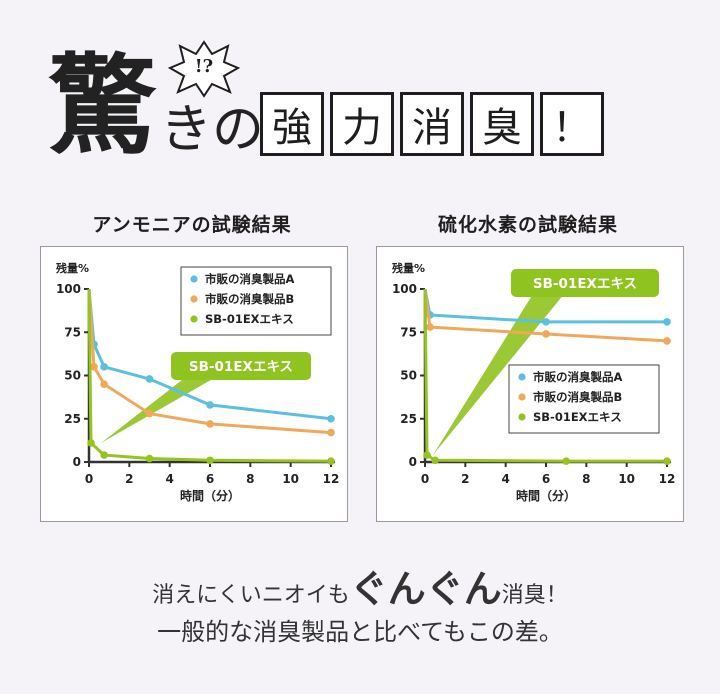  What do you see at coordinates (572, 124) in the screenshot?
I see `headline-box-5: ！` at bounding box center [572, 124].